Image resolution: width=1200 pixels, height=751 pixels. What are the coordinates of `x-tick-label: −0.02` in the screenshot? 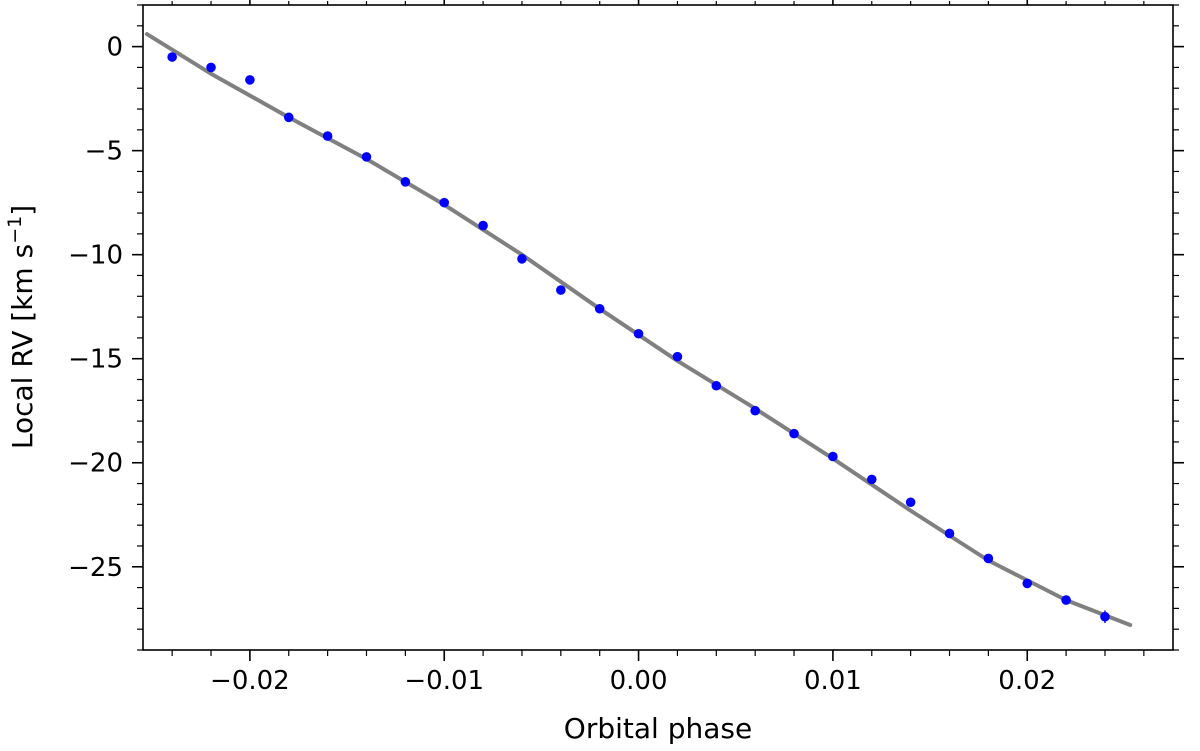 It's located at (250, 681).